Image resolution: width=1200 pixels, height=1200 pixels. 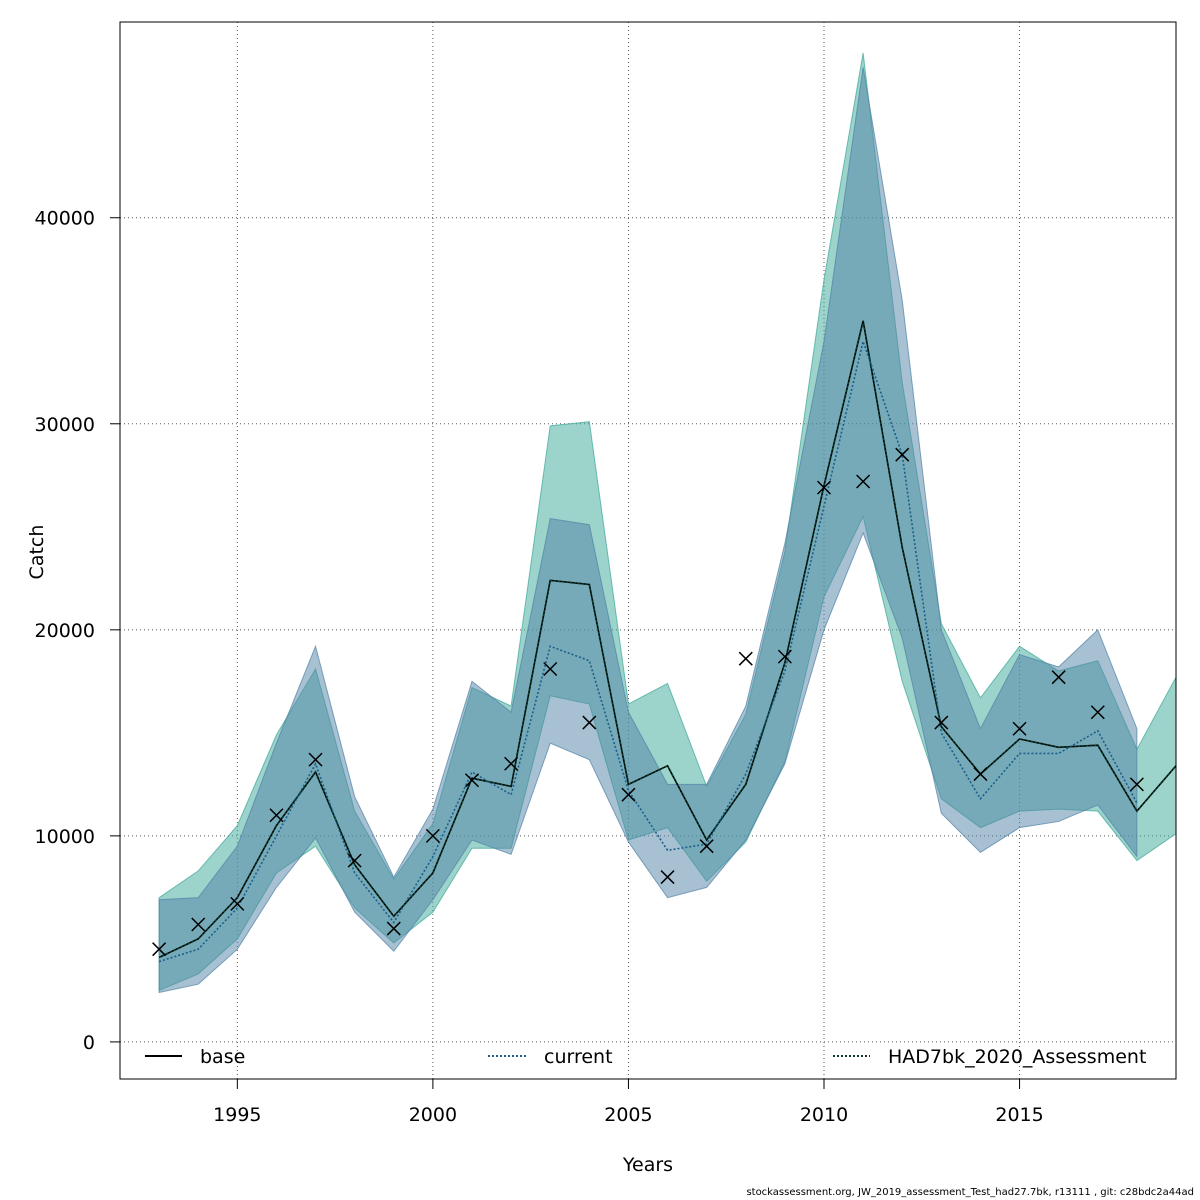 I want to click on legend-label-base: base, so click(x=222, y=1057).